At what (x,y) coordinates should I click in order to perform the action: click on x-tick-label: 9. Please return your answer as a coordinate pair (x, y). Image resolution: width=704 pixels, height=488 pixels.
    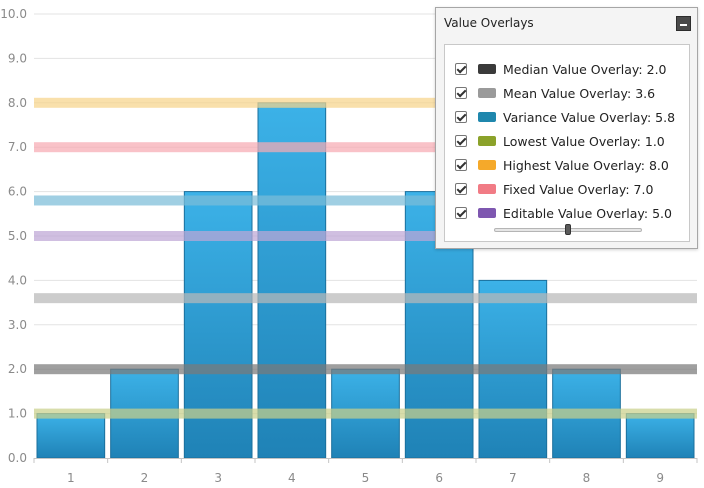
    Looking at the image, I should click on (660, 478).